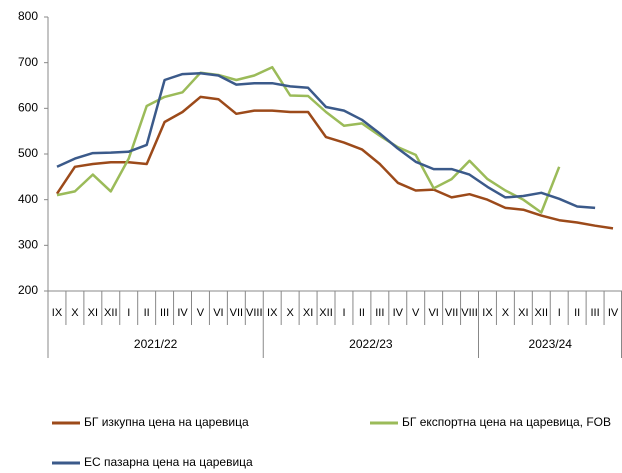 The image size is (622, 473). Describe the element at coordinates (28, 290) in the screenshot. I see `y-tick-label: 200` at that location.